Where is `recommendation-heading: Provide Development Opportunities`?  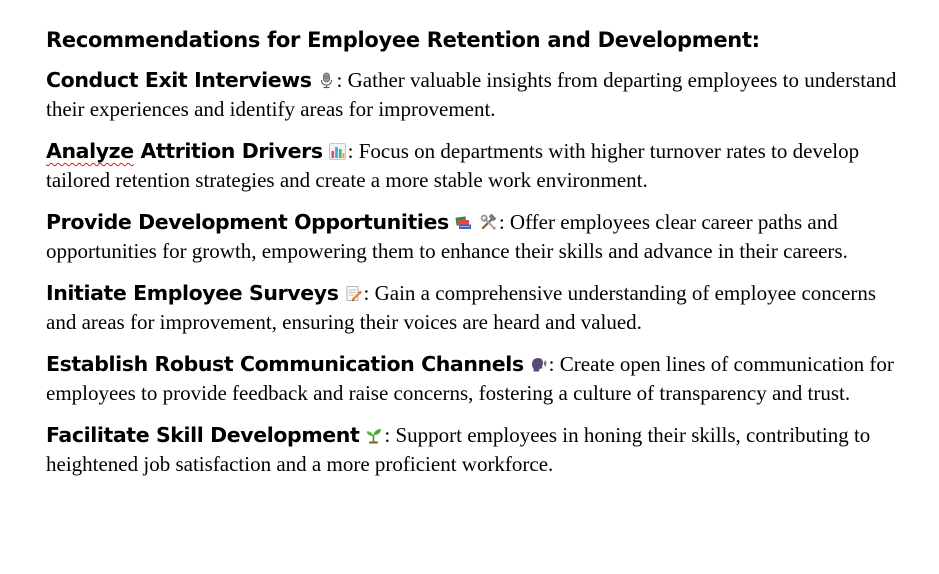
recommendation-heading: Provide Development Opportunities is located at coordinates (247, 222).